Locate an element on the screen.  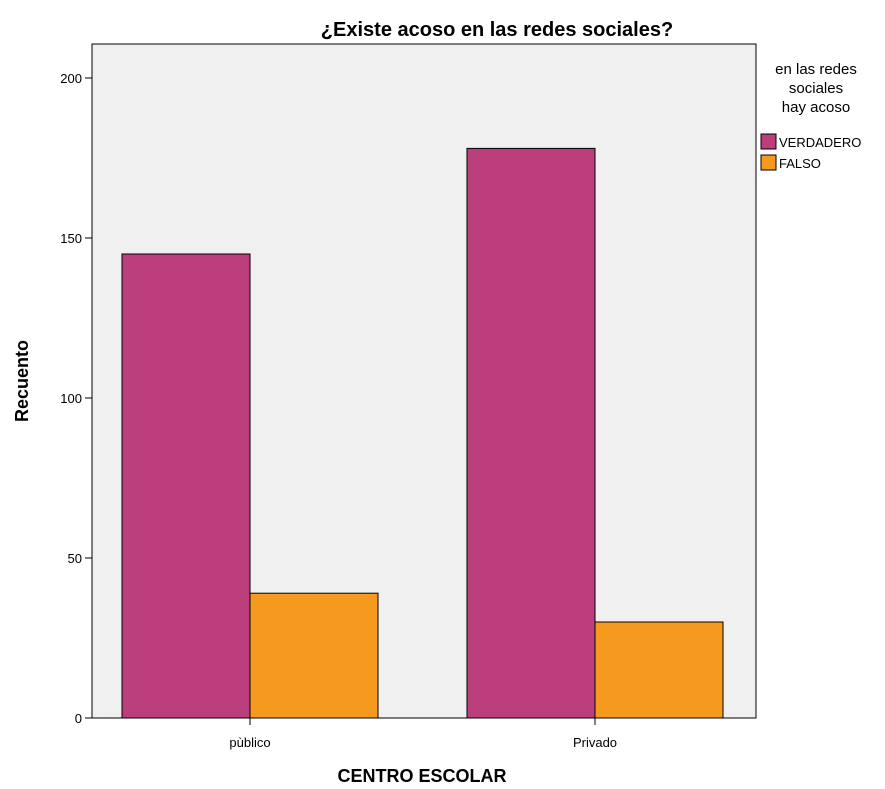
x-axis-title: CENTRO ESCOLAR is located at coordinates (421, 776).